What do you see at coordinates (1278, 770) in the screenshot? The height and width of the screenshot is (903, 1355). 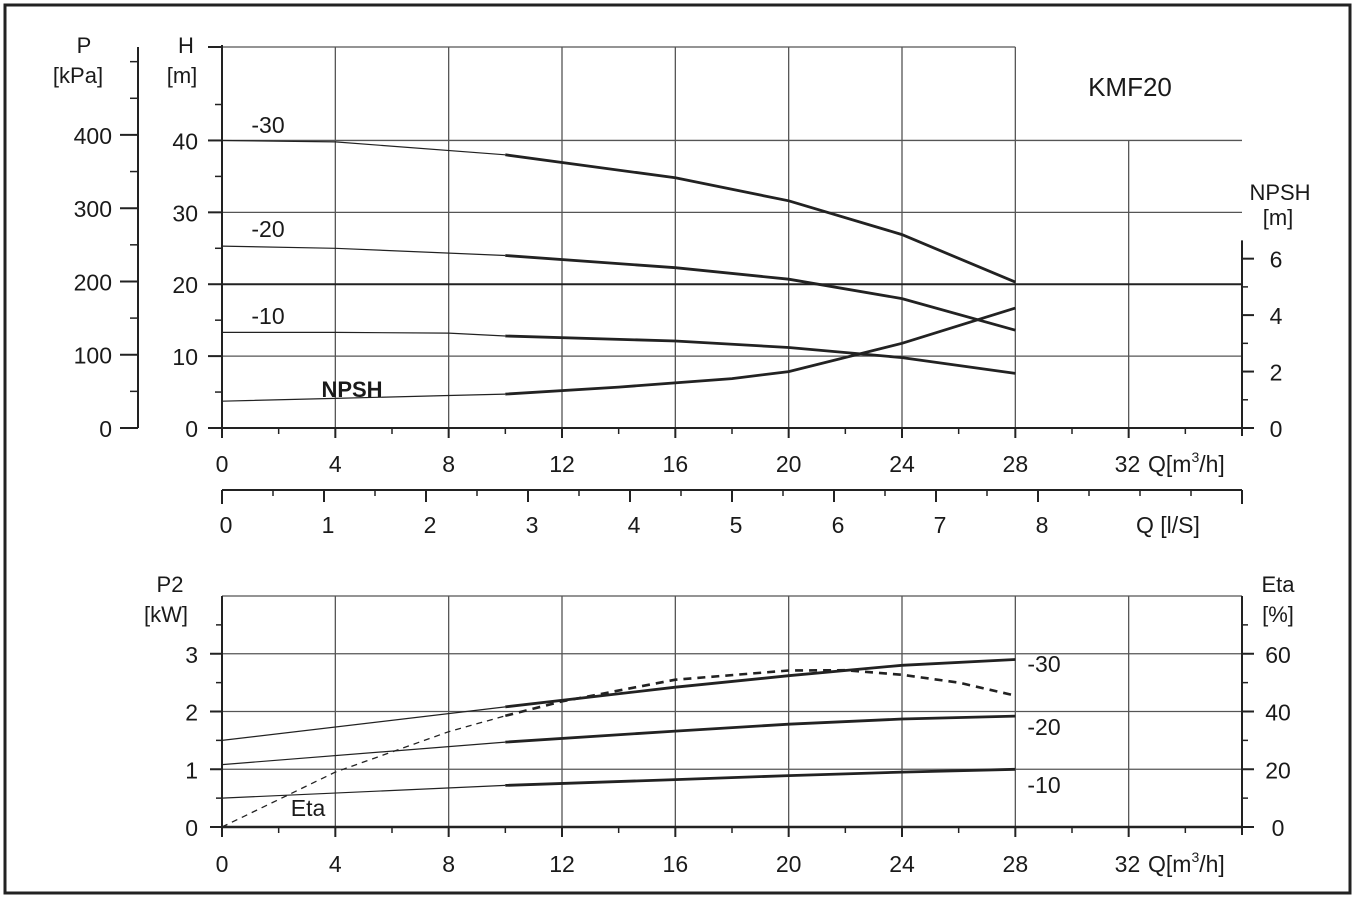 I see `eta-tick-label: 20` at bounding box center [1278, 770].